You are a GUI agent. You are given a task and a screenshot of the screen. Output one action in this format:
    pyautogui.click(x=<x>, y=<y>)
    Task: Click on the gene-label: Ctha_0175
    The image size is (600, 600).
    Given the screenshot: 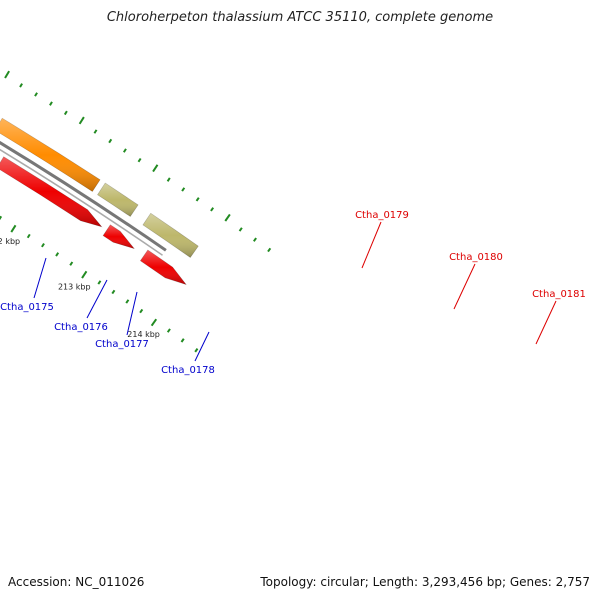 What is the action you would take?
    pyautogui.click(x=27, y=307)
    